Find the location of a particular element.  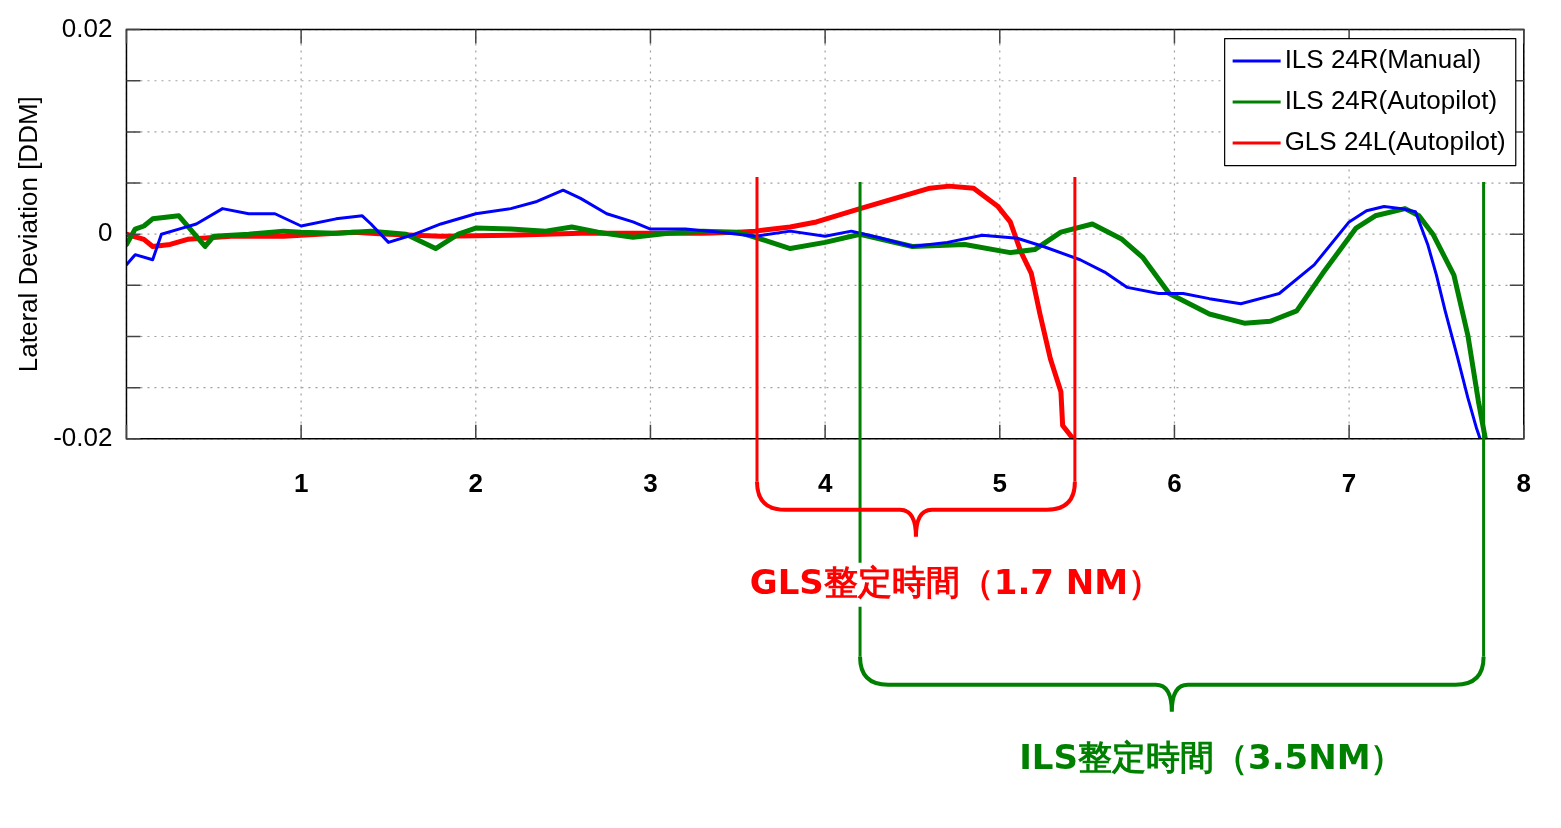

x-tick-label: 8 is located at coordinates (1523, 482).